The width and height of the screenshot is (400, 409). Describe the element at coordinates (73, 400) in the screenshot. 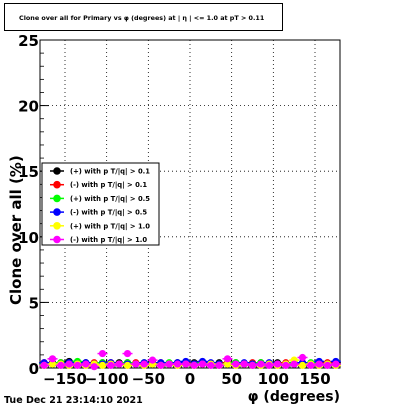

I see `timestamp: Tue Dec 21 23:14:10 2021` at that location.